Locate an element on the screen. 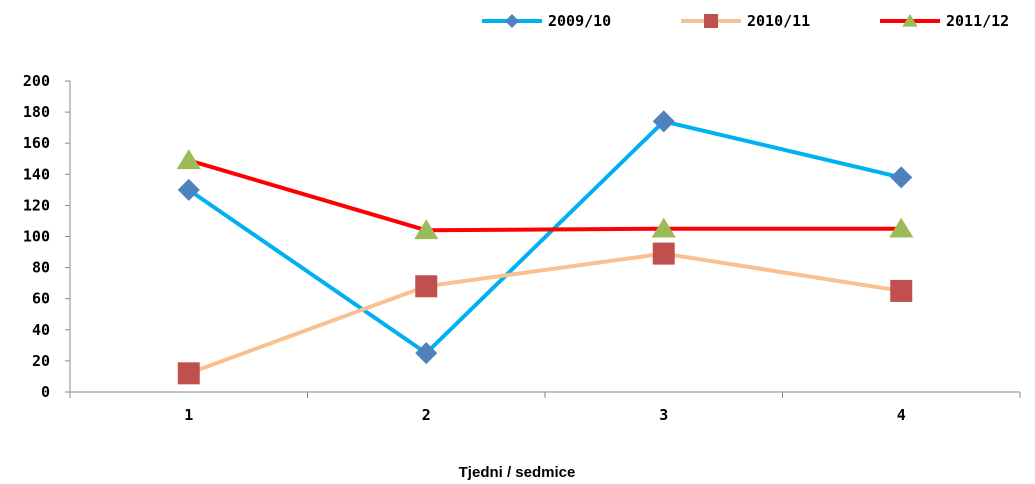 Image resolution: width=1035 pixels, height=484 pixels. y-tick-label: 140 is located at coordinates (36, 174).